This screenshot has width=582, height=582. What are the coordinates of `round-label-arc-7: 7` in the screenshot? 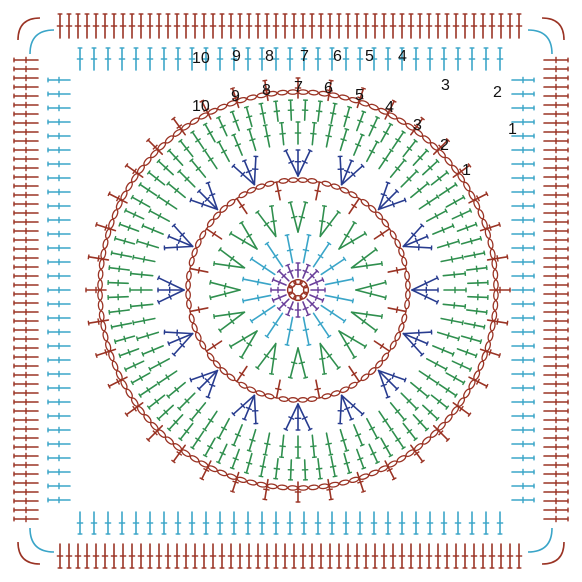 It's located at (298, 87).